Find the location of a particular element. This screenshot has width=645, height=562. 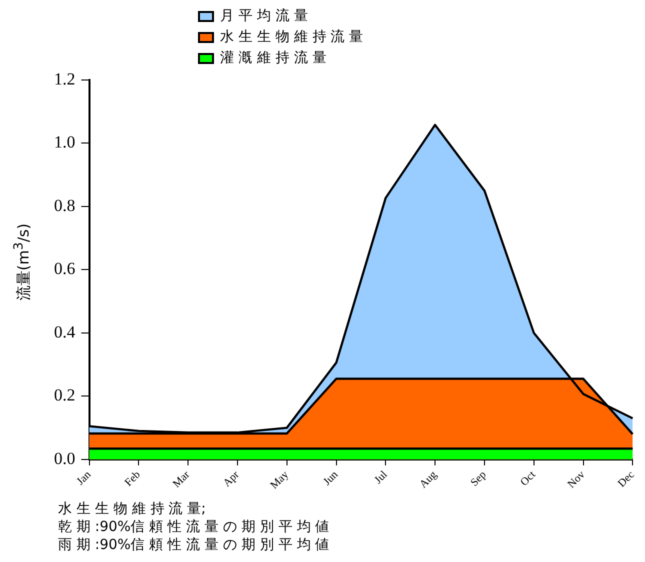

x-tick-label: Jan is located at coordinates (84, 478).